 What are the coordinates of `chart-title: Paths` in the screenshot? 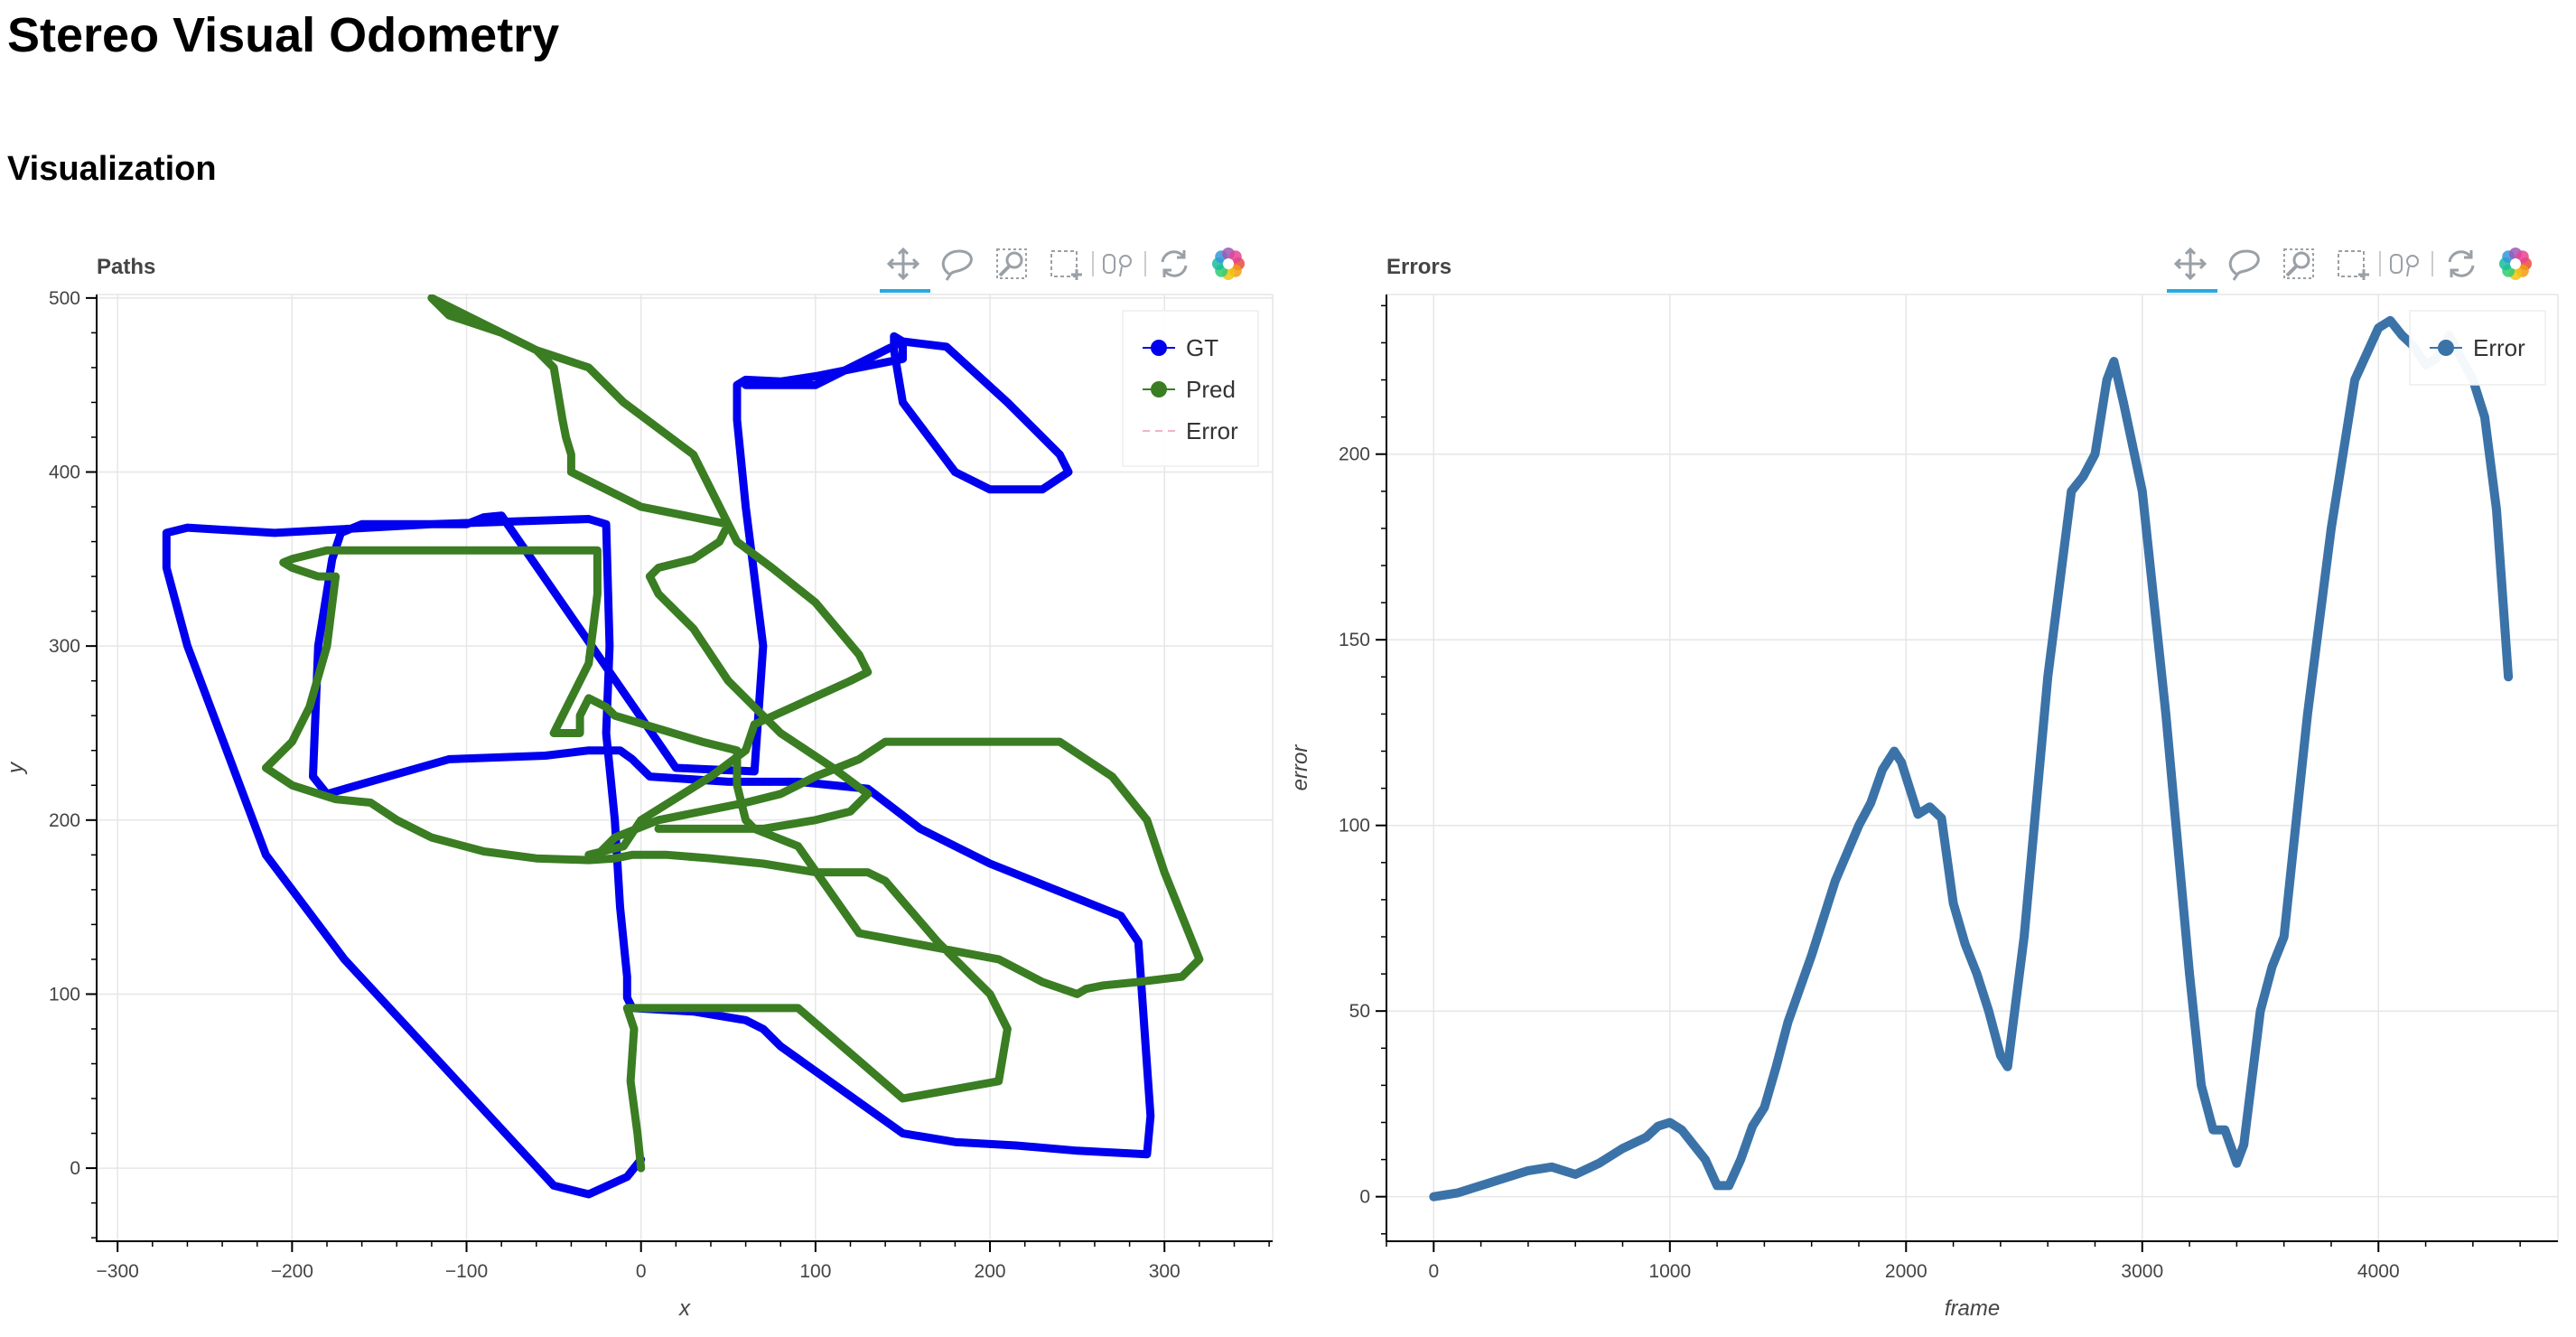 It's located at (126, 267).